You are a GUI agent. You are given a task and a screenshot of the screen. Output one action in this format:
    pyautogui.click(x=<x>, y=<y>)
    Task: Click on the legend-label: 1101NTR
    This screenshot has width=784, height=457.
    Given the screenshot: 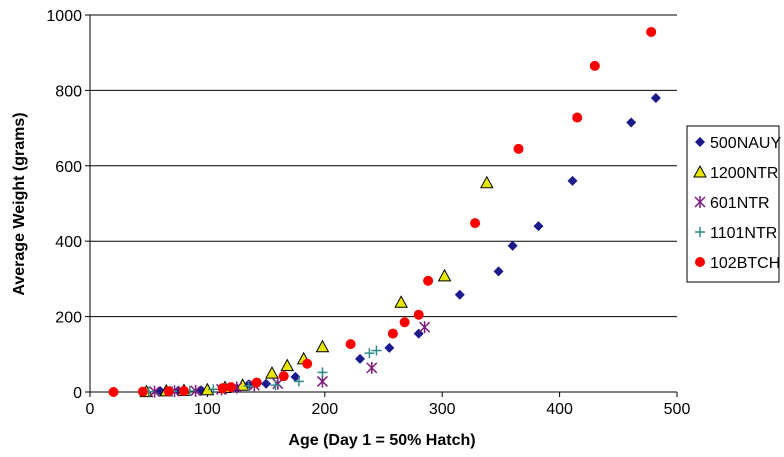 What is the action you would take?
    pyautogui.click(x=743, y=233)
    